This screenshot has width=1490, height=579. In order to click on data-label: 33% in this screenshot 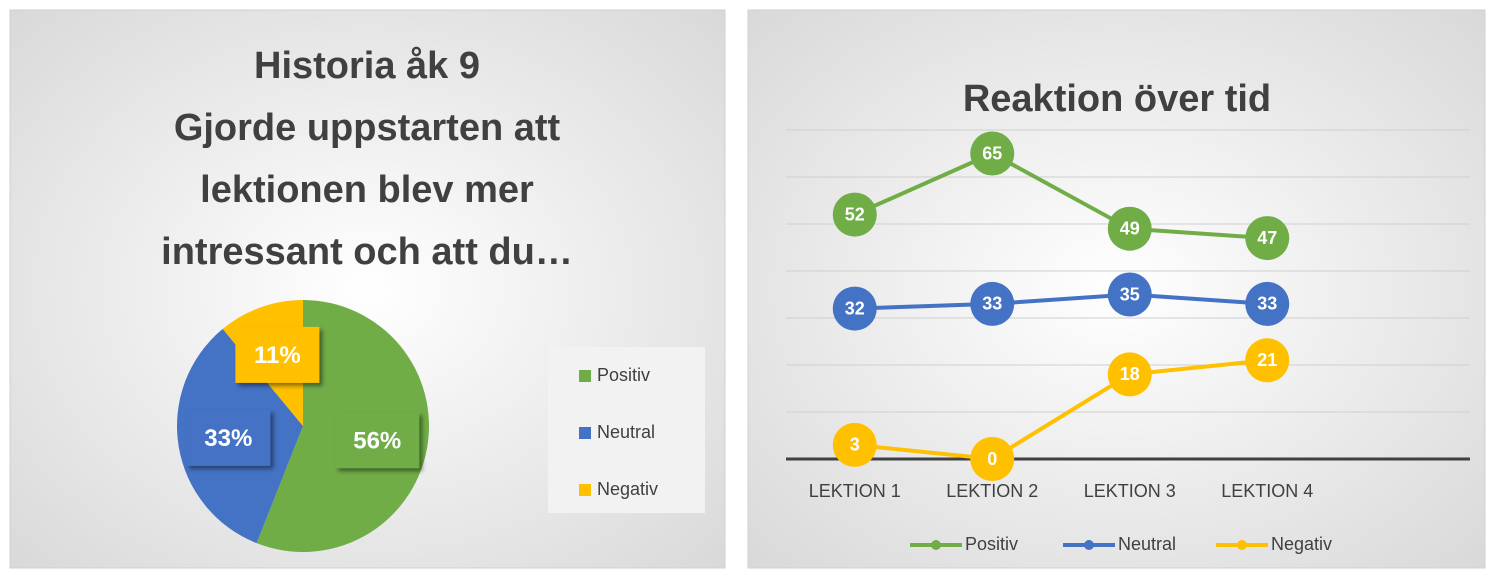, I will do `click(228, 438)`.